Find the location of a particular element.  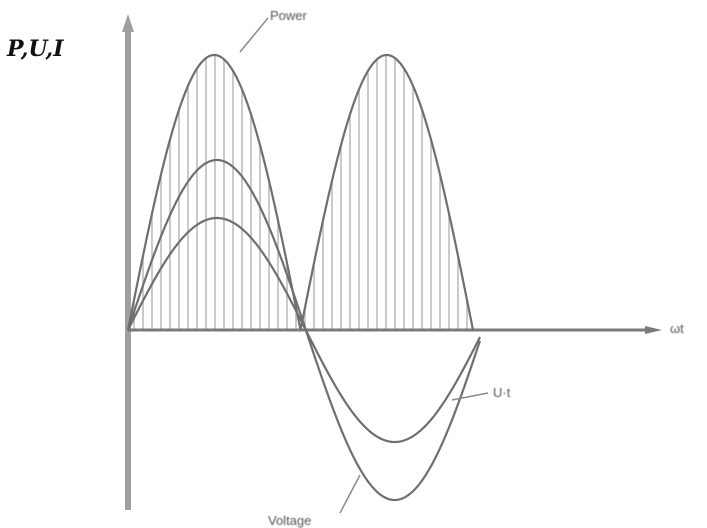

current-curve-label: Voltage is located at coordinates (290, 520).